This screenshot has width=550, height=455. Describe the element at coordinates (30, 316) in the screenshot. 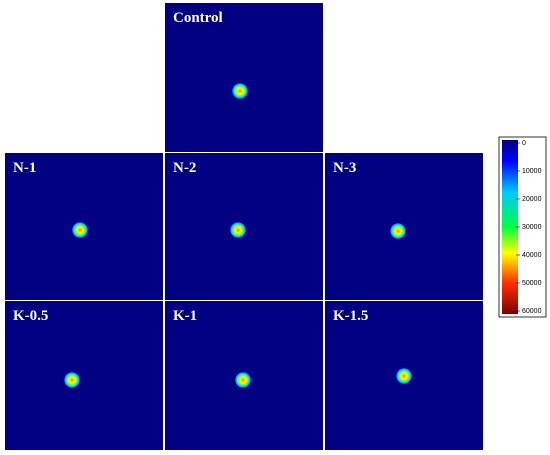

I see `panel-label: K-0.5` at that location.